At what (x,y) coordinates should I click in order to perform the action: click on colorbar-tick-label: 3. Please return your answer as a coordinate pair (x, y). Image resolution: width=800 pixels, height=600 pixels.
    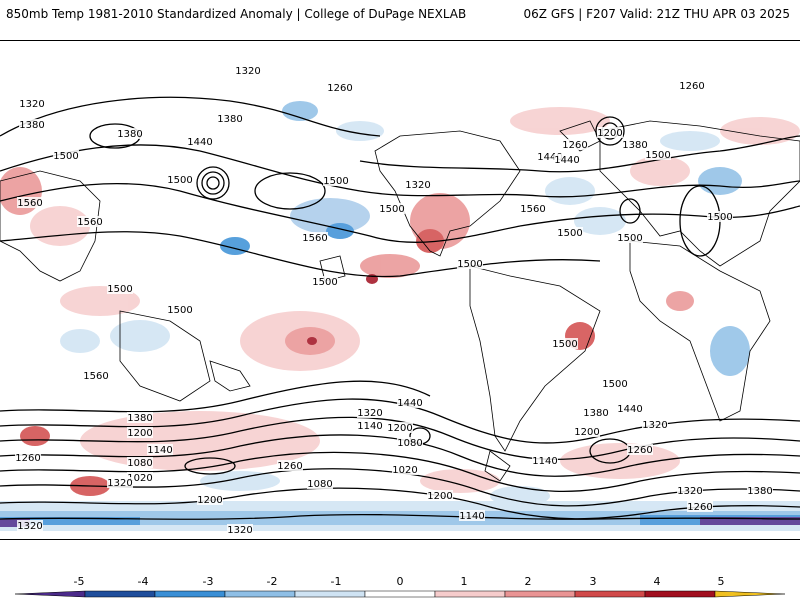
    Looking at the image, I should click on (593, 581).